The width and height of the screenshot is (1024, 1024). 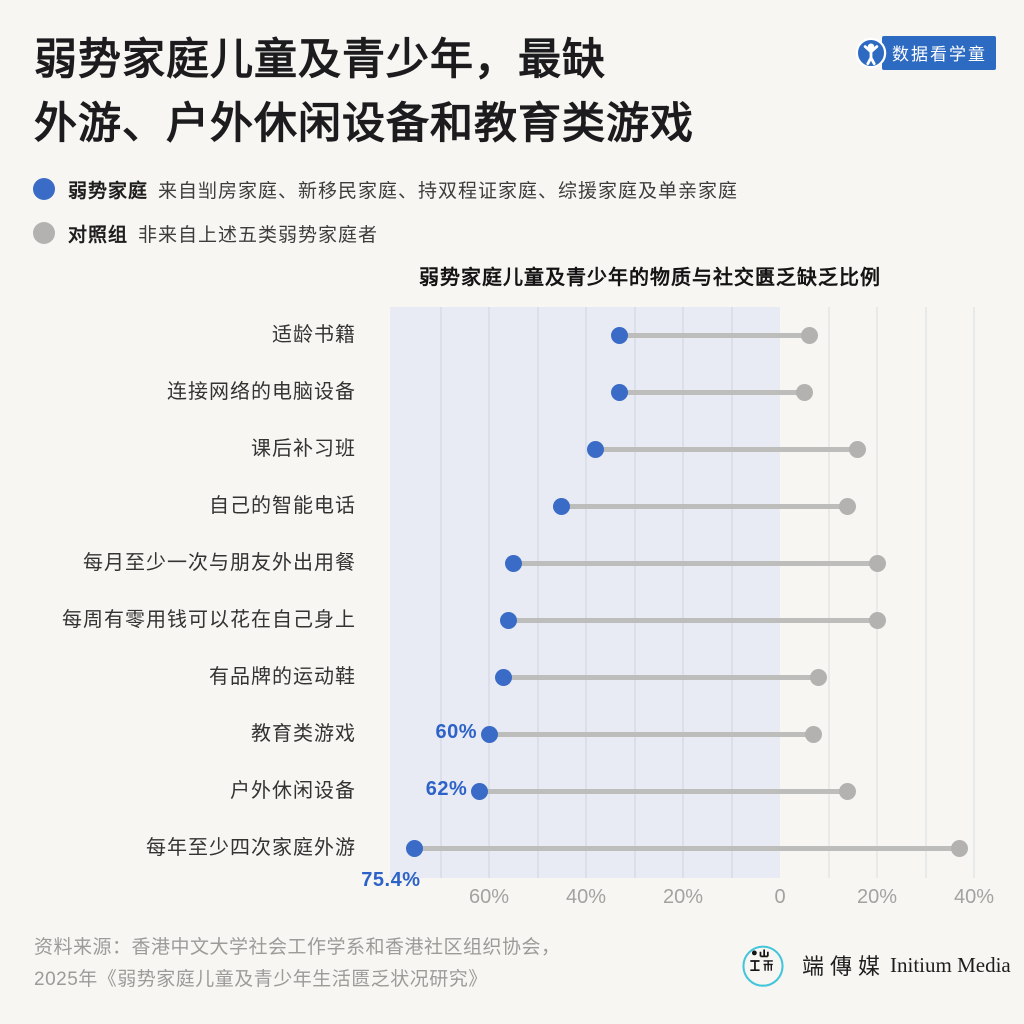 What do you see at coordinates (448, 191) in the screenshot?
I see `legend-desc: 来自㓥房家庭、新移民家庭、持双程证家庭、综援家庭及单亲家庭` at bounding box center [448, 191].